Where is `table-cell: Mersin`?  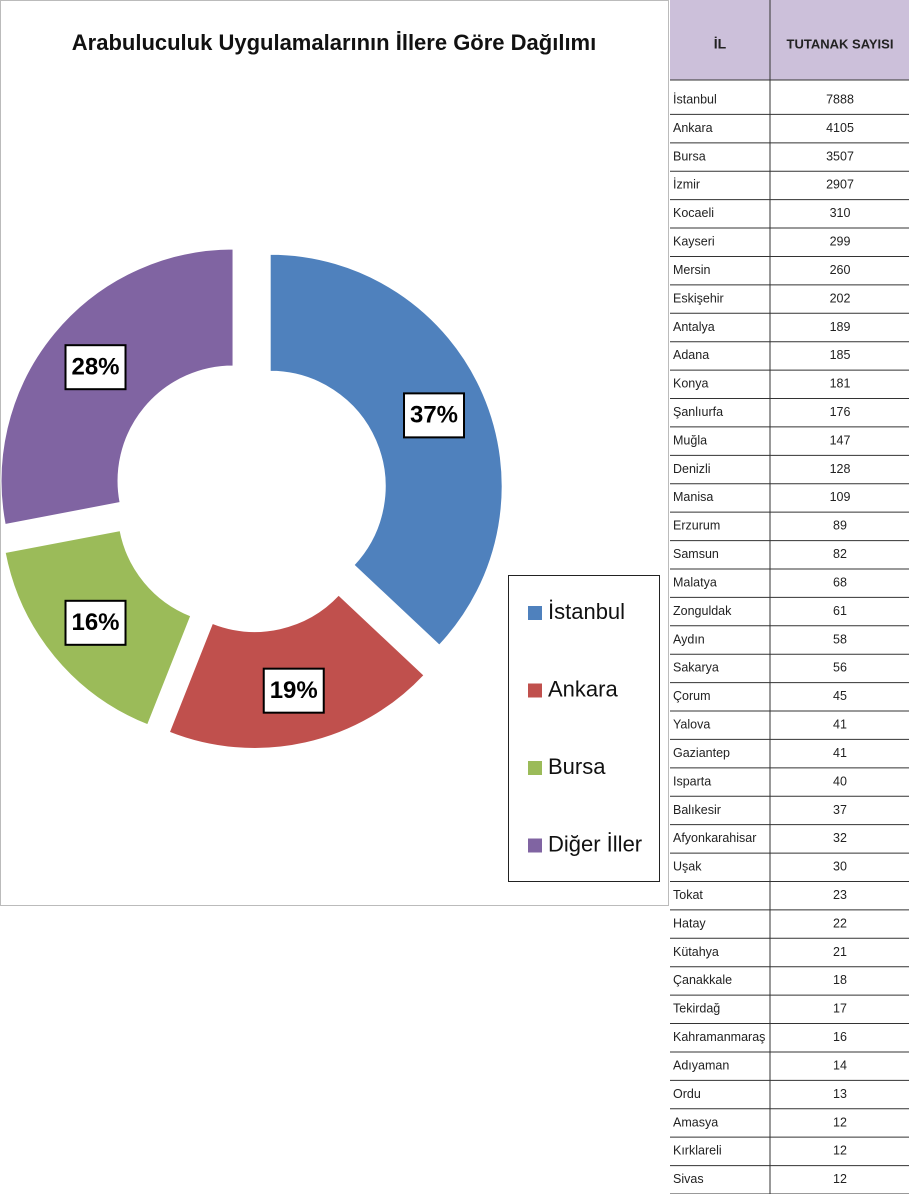
table-cell: Mersin is located at coordinates (692, 270).